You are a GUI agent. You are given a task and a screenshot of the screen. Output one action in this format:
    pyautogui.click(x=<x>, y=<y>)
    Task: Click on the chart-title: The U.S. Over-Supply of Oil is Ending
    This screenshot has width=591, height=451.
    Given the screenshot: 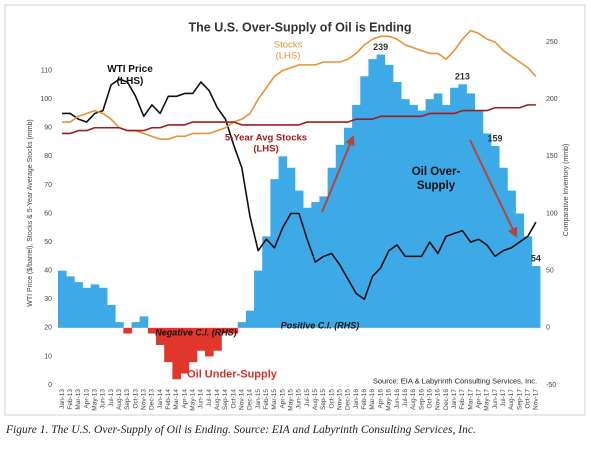 What is the action you would take?
    pyautogui.click(x=300, y=27)
    